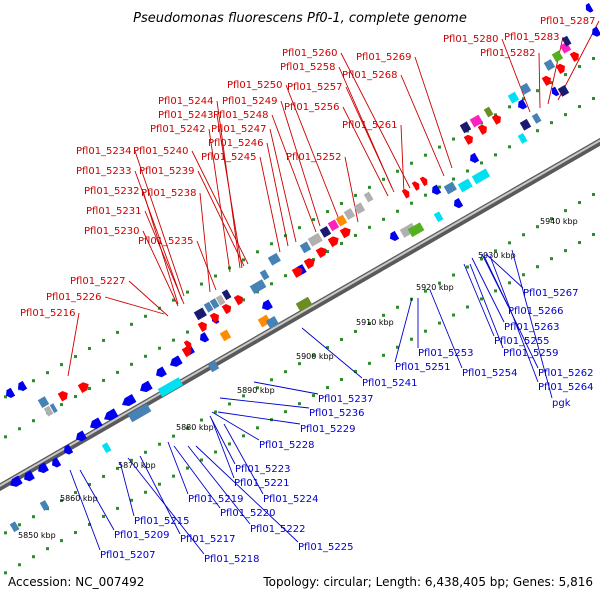 Image resolution: width=600 pixels, height=600 pixels. What do you see at coordinates (390, 383) in the screenshot?
I see `gene-label-bottom: Pfl01_5241` at bounding box center [390, 383].